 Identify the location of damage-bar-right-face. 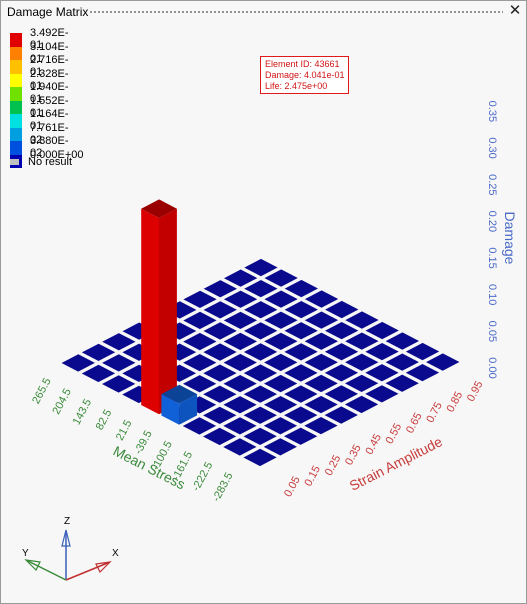
(168, 311).